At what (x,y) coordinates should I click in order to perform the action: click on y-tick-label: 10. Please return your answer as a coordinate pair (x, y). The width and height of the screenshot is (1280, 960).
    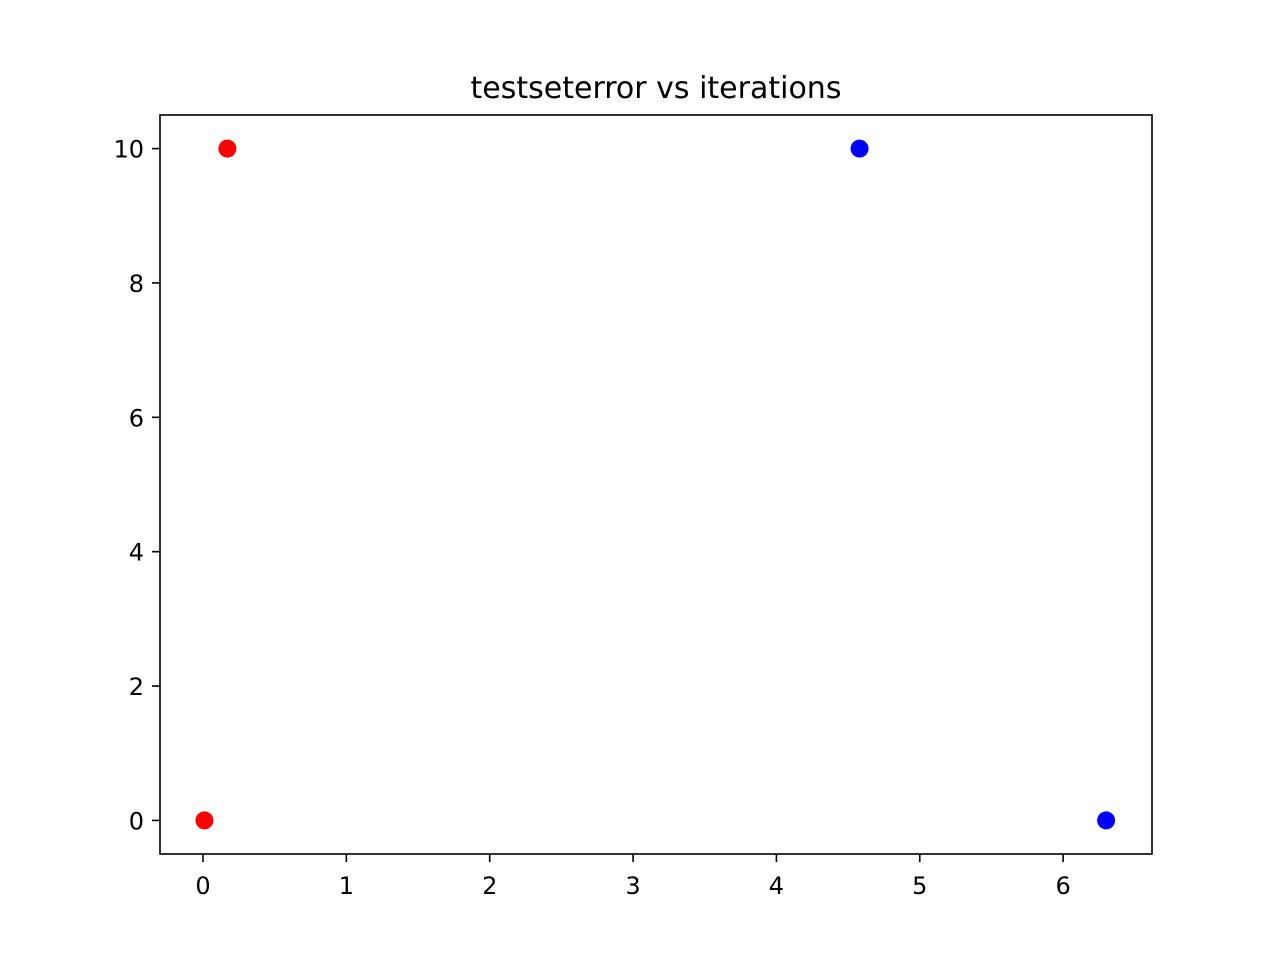
    Looking at the image, I should click on (128, 150).